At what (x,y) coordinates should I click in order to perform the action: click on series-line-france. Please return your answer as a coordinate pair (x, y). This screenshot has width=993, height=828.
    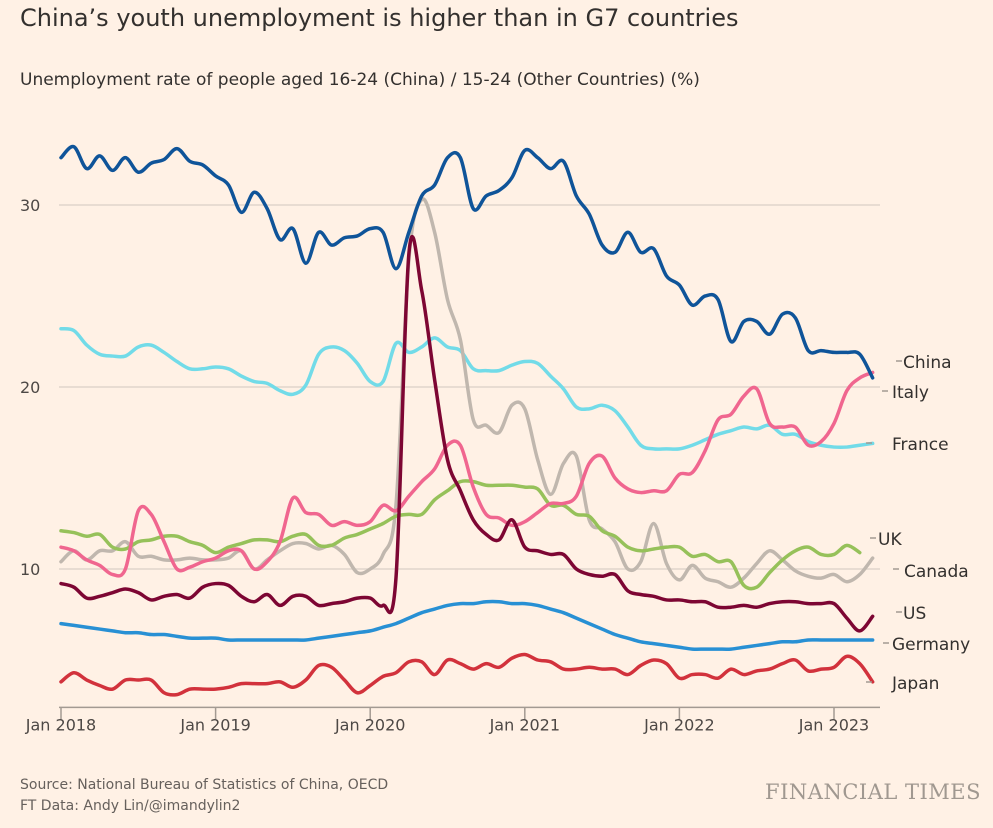
    Looking at the image, I should click on (467, 388).